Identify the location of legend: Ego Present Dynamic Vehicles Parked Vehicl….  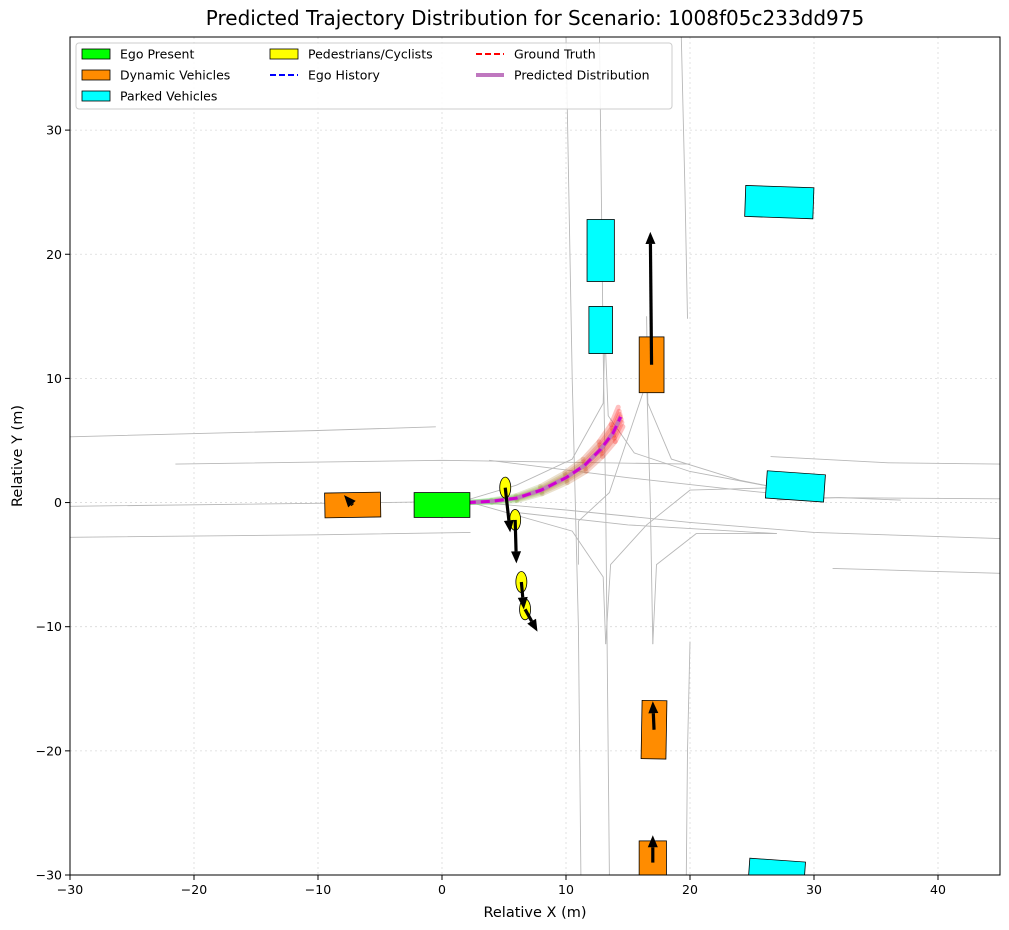
(374, 76).